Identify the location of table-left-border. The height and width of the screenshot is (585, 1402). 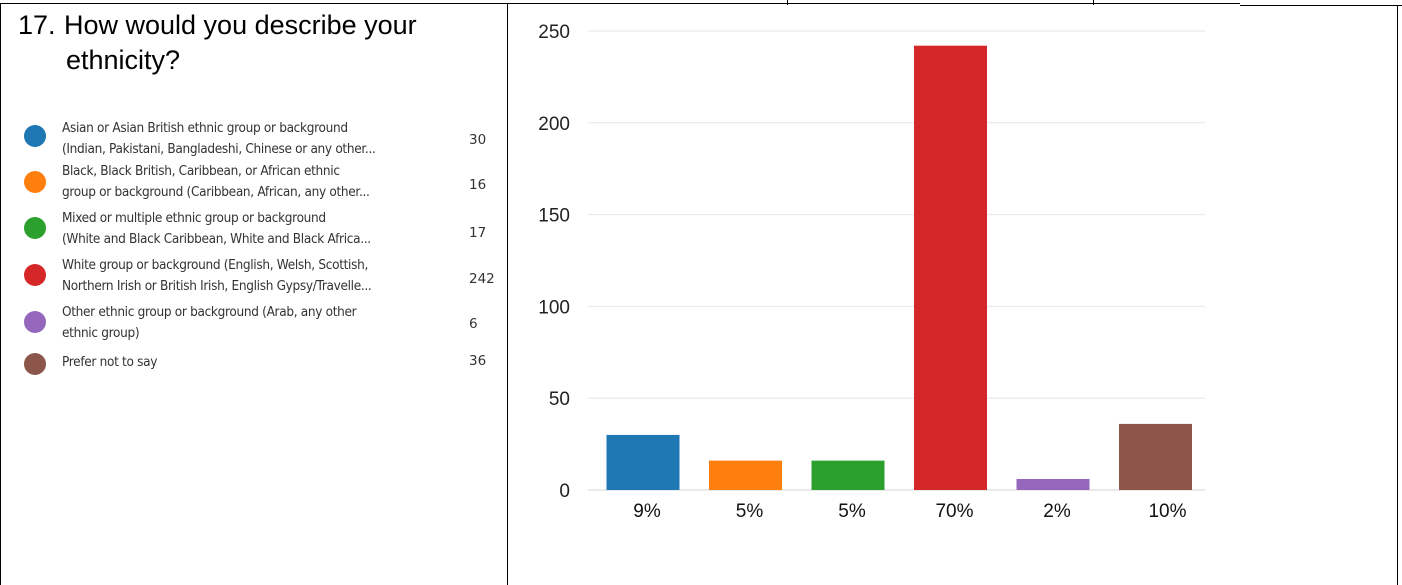
(0, 294).